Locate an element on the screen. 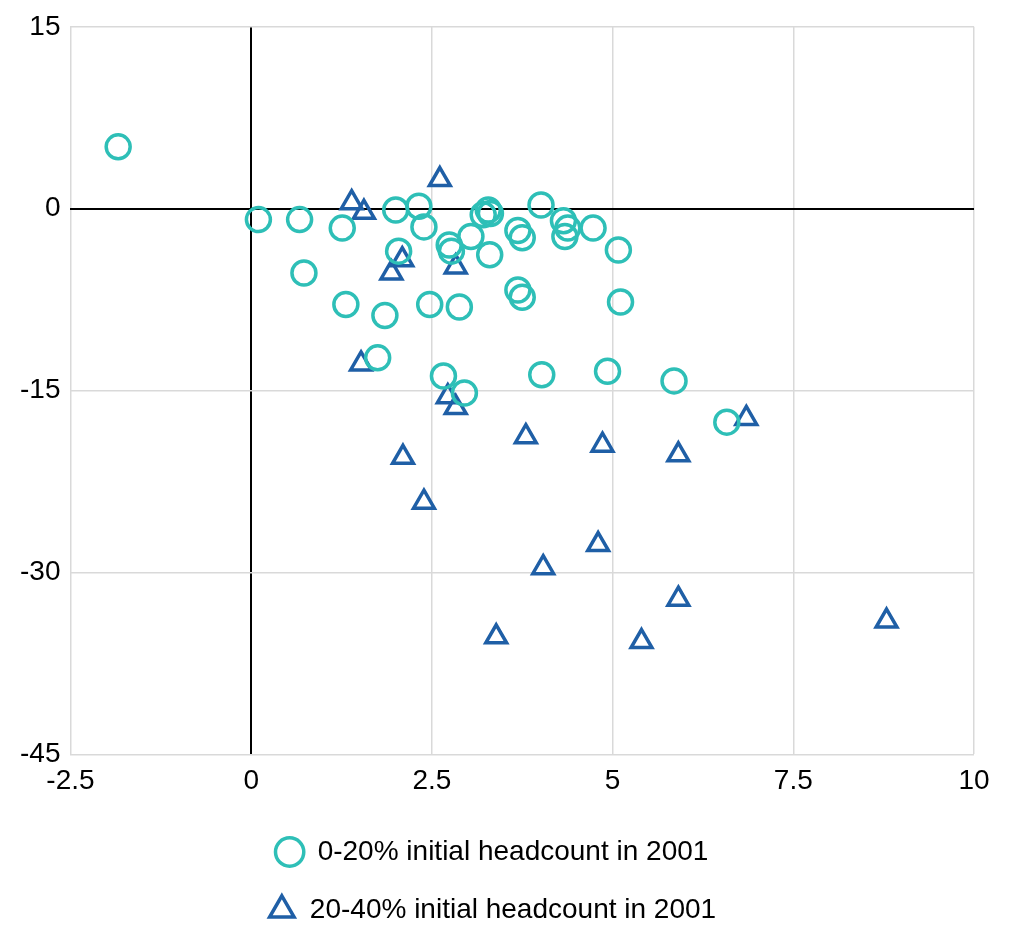 The height and width of the screenshot is (934, 1014). x-tick-label: 7.5 is located at coordinates (793, 779).